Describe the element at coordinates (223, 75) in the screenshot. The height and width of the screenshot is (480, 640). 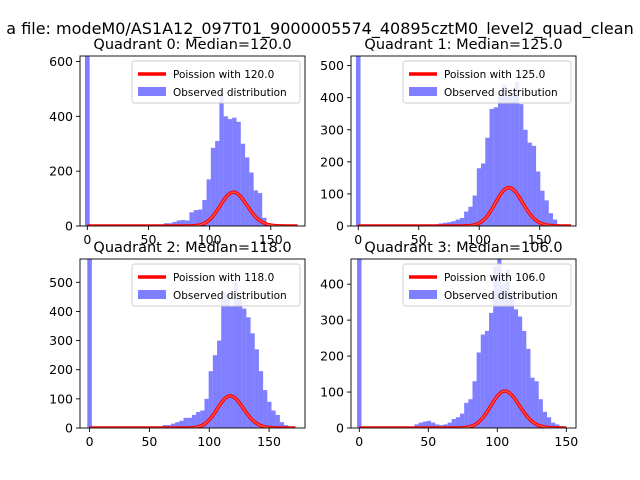
I see `legend-curve-label: Poission with 120.0` at that location.